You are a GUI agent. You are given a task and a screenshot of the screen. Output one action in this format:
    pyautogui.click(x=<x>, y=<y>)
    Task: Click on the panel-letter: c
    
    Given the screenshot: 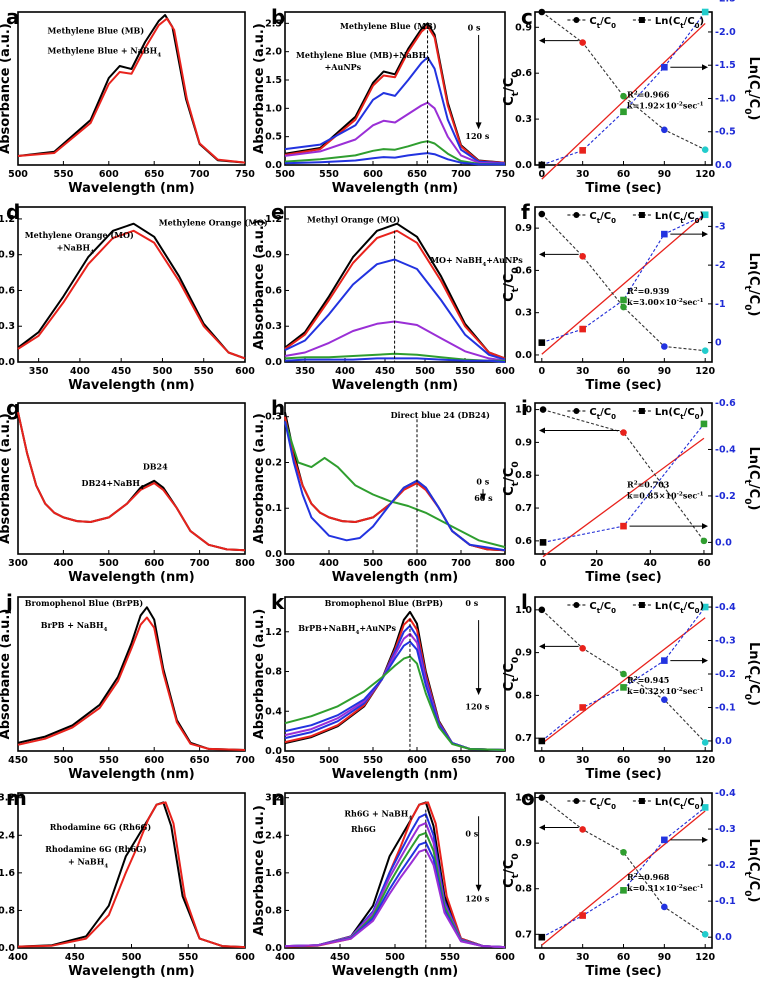 What is the action you would take?
    pyautogui.click(x=527, y=17)
    